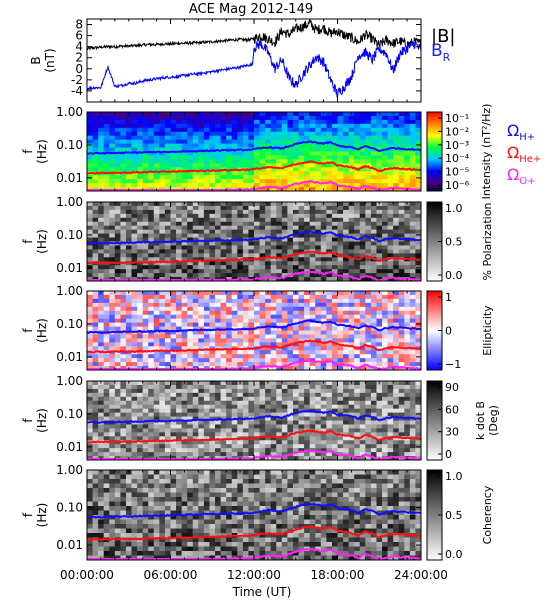  What do you see at coordinates (69, 145) in the screenshot?
I see `y-tick-label: 0.10` at bounding box center [69, 145].